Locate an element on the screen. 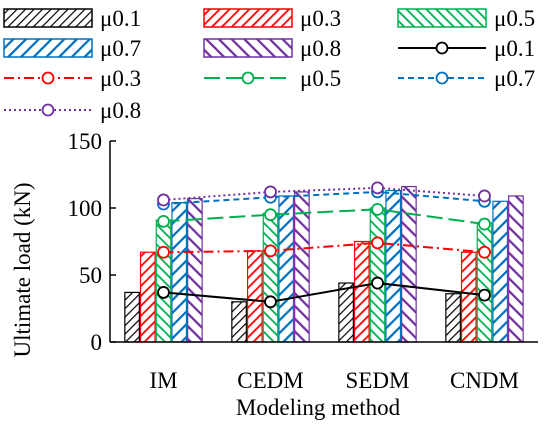 The height and width of the screenshot is (432, 550). bar-μ0.7-CNDM is located at coordinates (500, 271).